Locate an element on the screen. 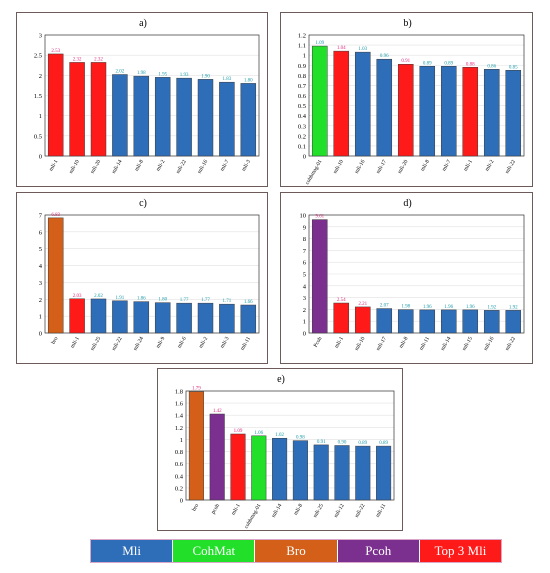  chart-e-xtick-label-9: mli-11 is located at coordinates (381, 511).